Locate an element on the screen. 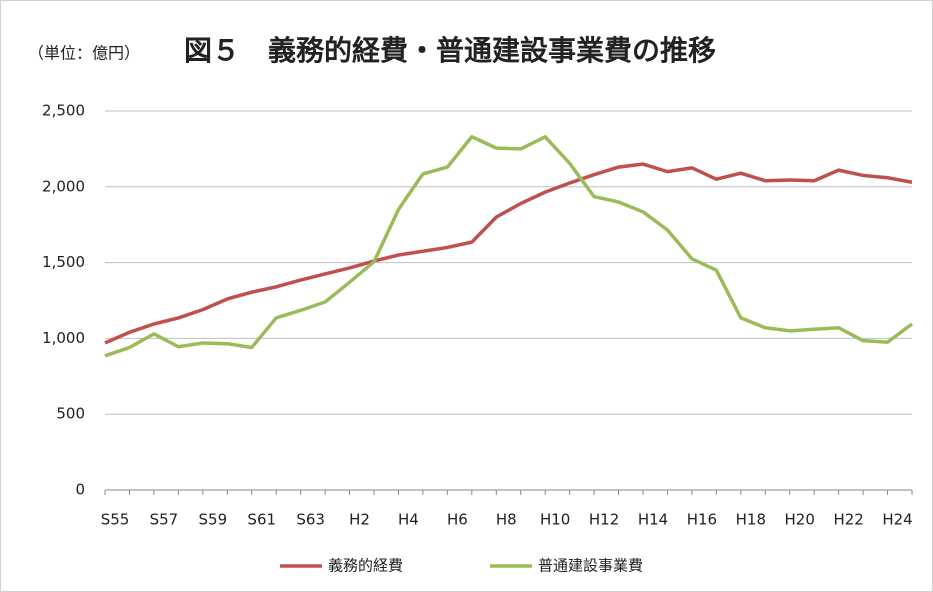  y-tick-label: 2,000 is located at coordinates (63, 186).